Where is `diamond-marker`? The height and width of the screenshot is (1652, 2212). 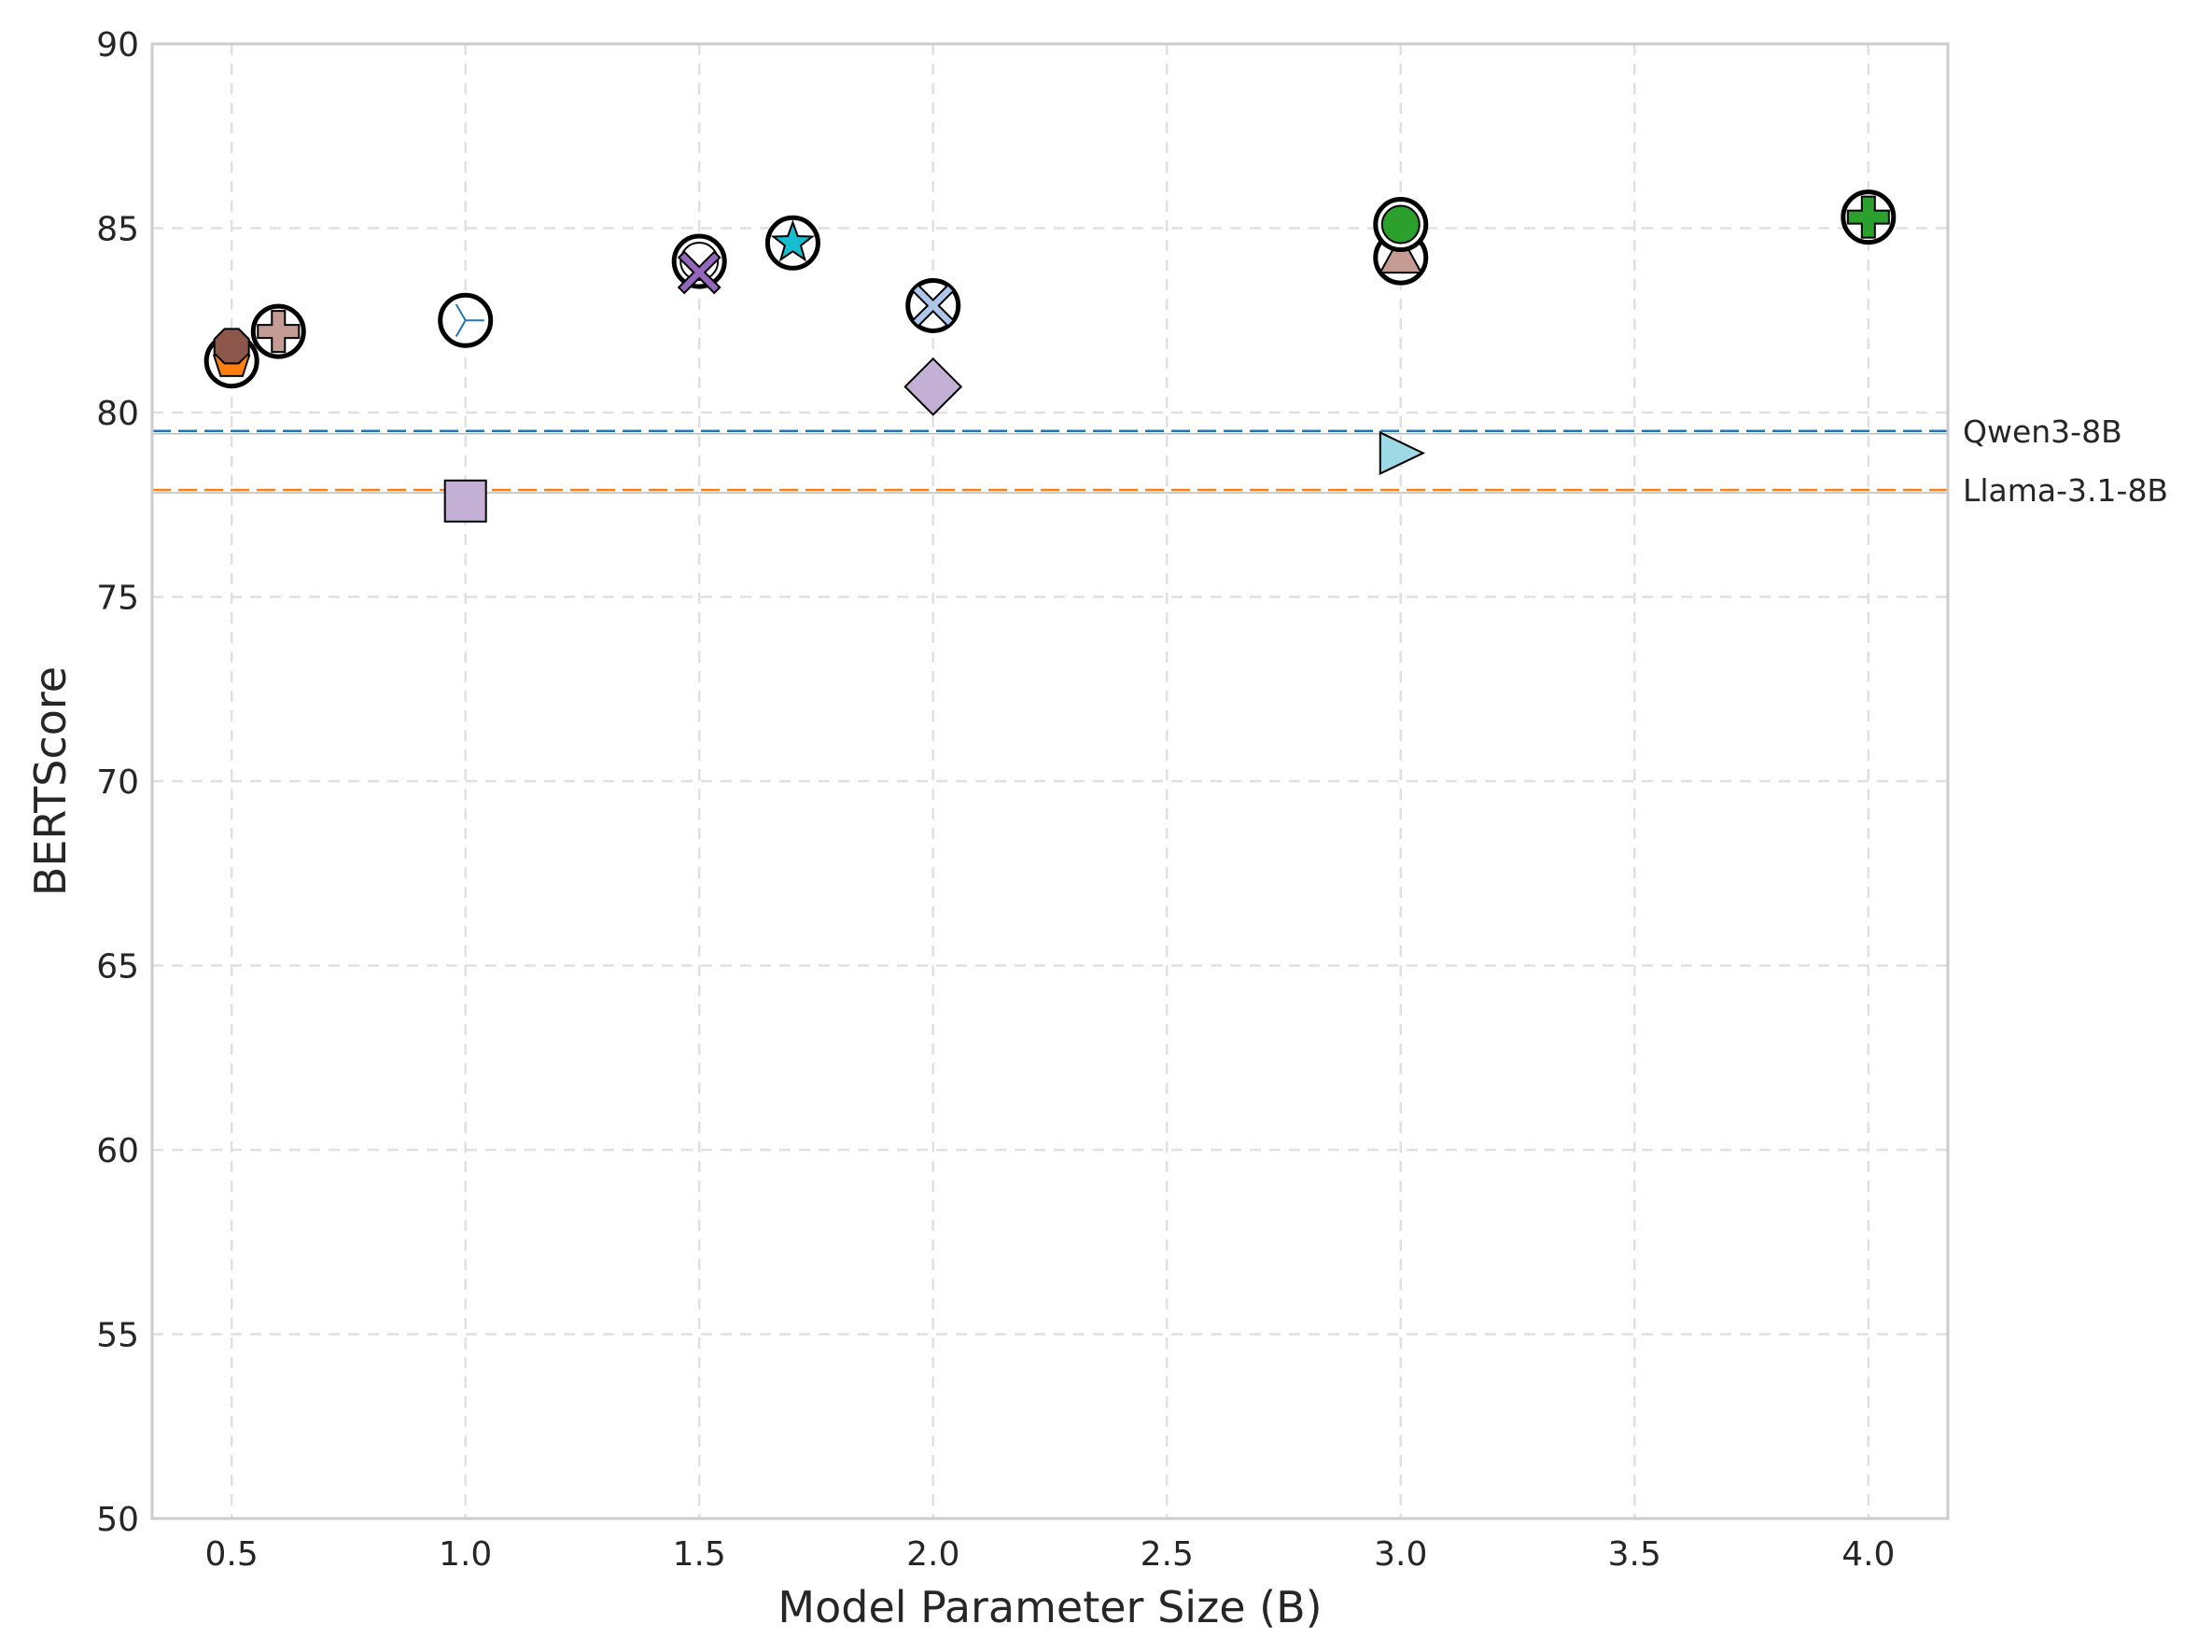
diamond-marker is located at coordinates (933, 386).